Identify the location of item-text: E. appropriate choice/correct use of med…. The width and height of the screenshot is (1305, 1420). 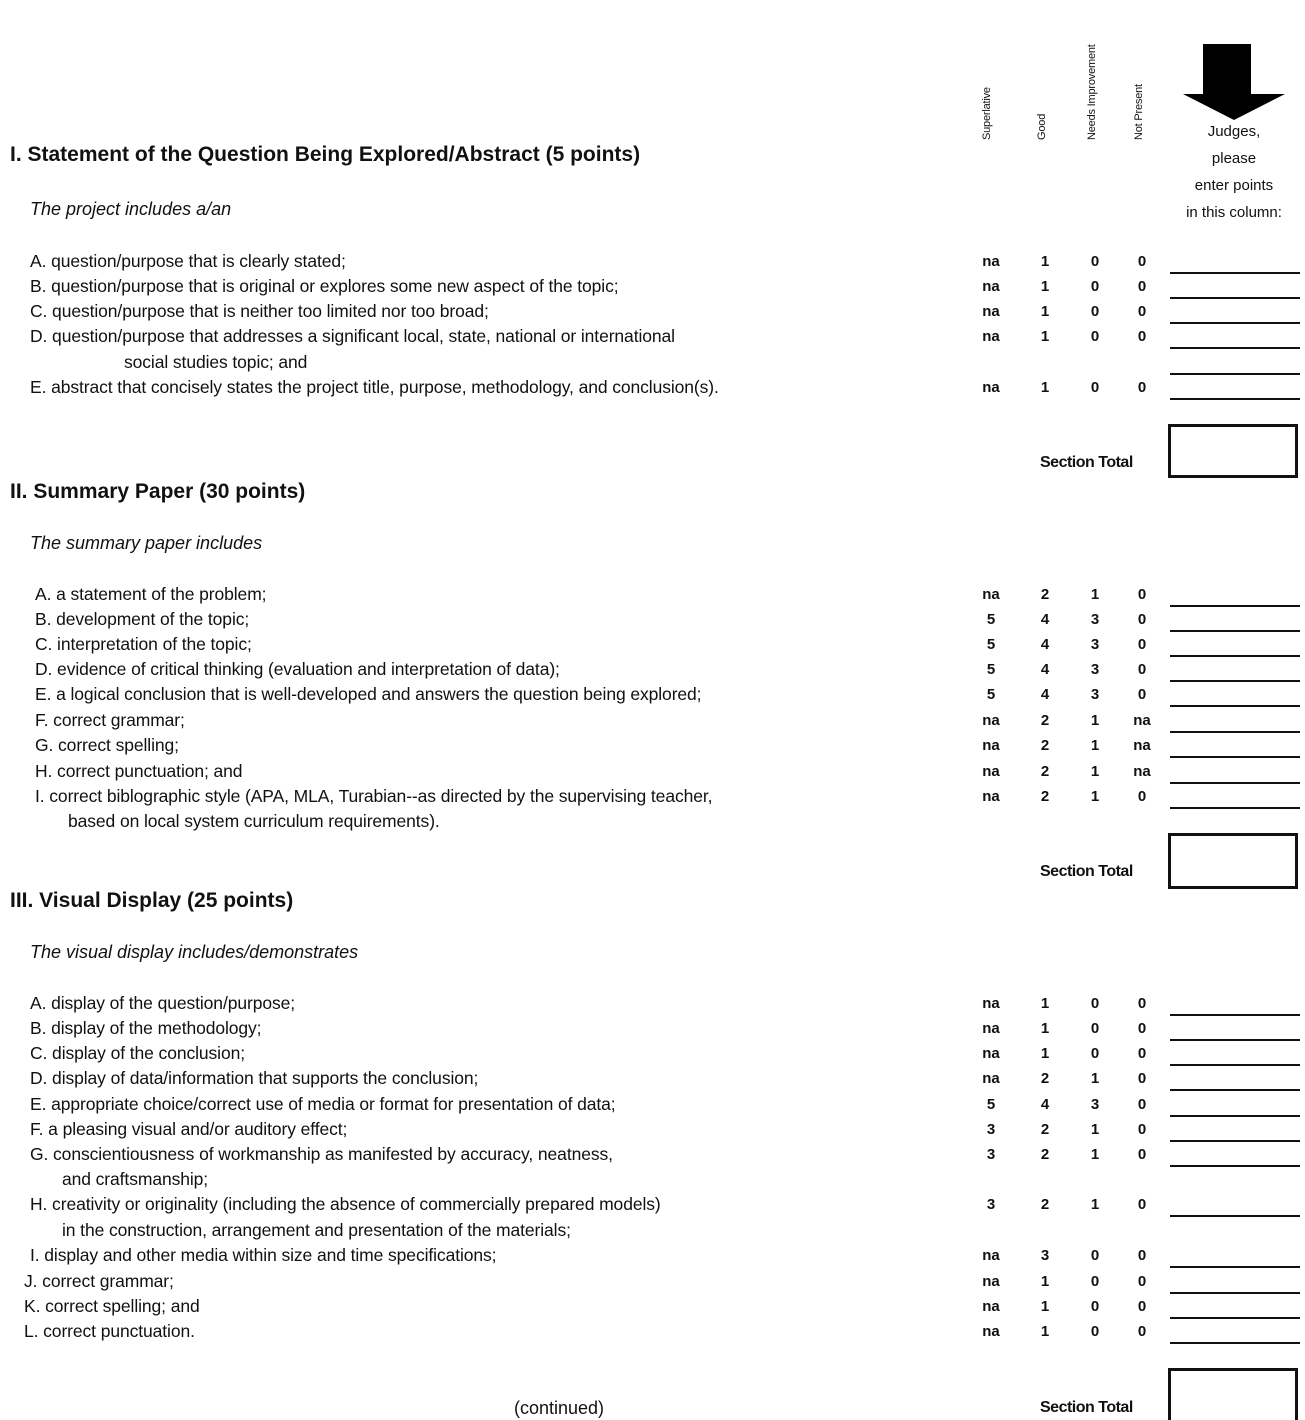
(323, 1104).